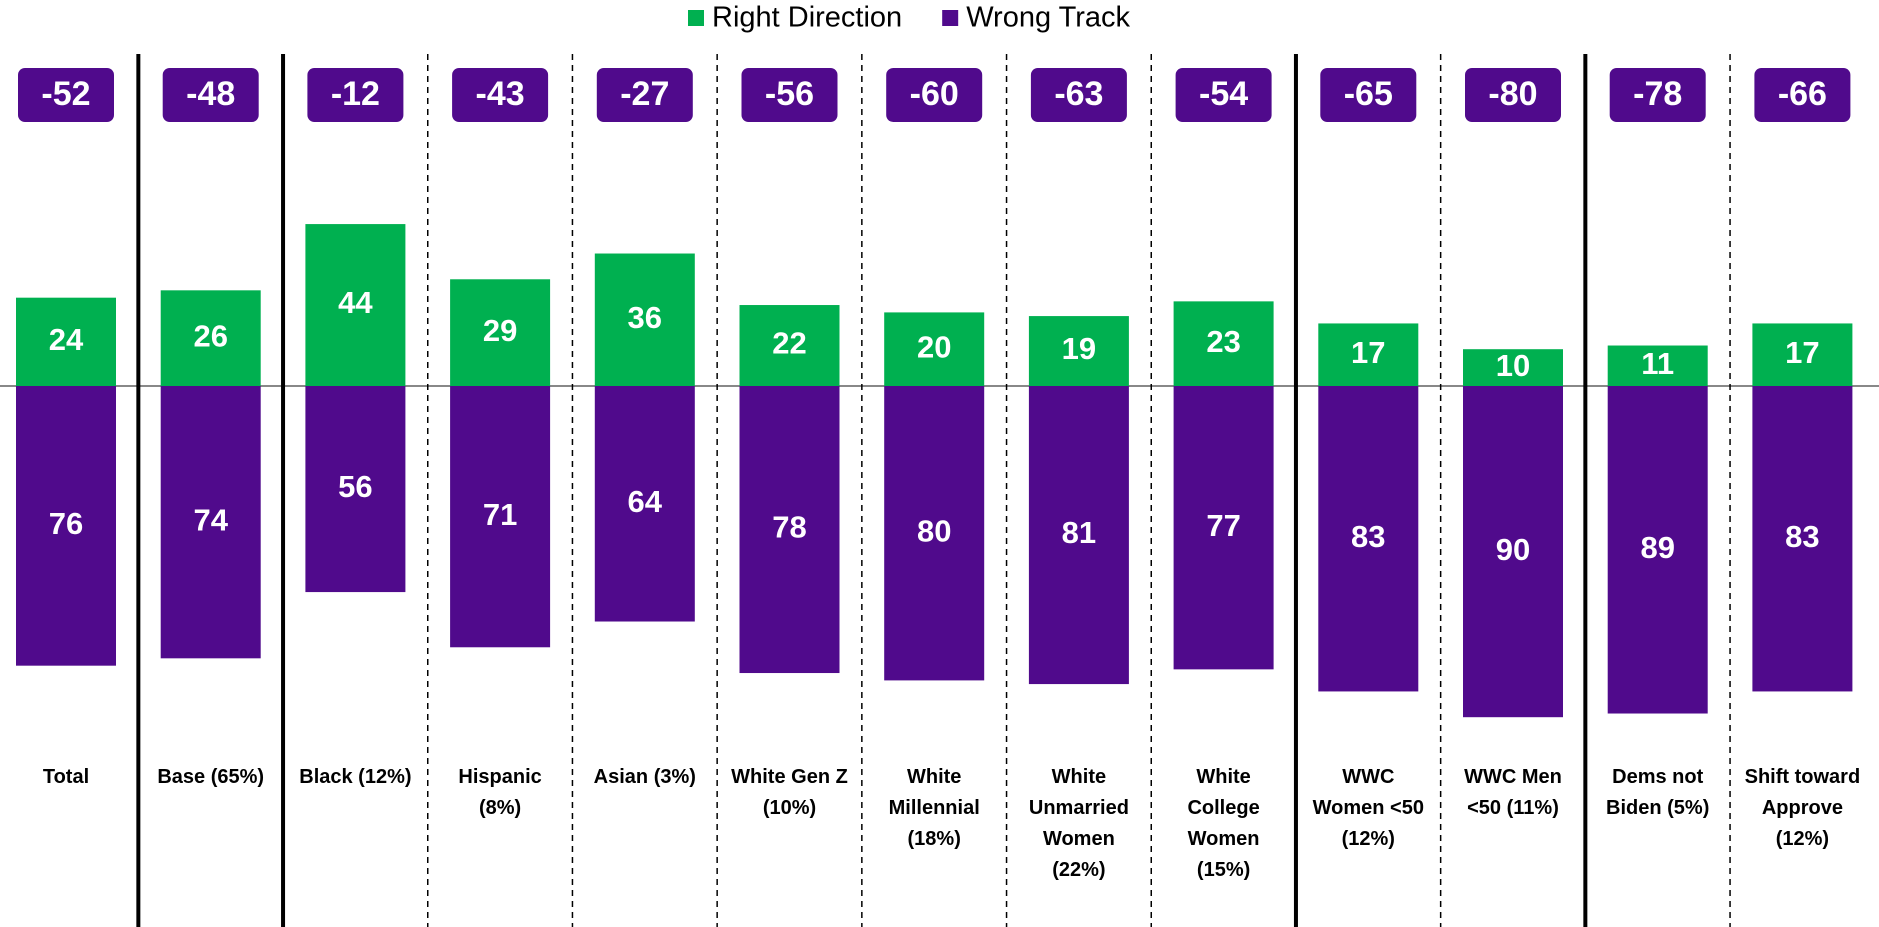 The width and height of the screenshot is (1879, 927). I want to click on category-label: White Unmarried Women (22%), so click(1078, 823).